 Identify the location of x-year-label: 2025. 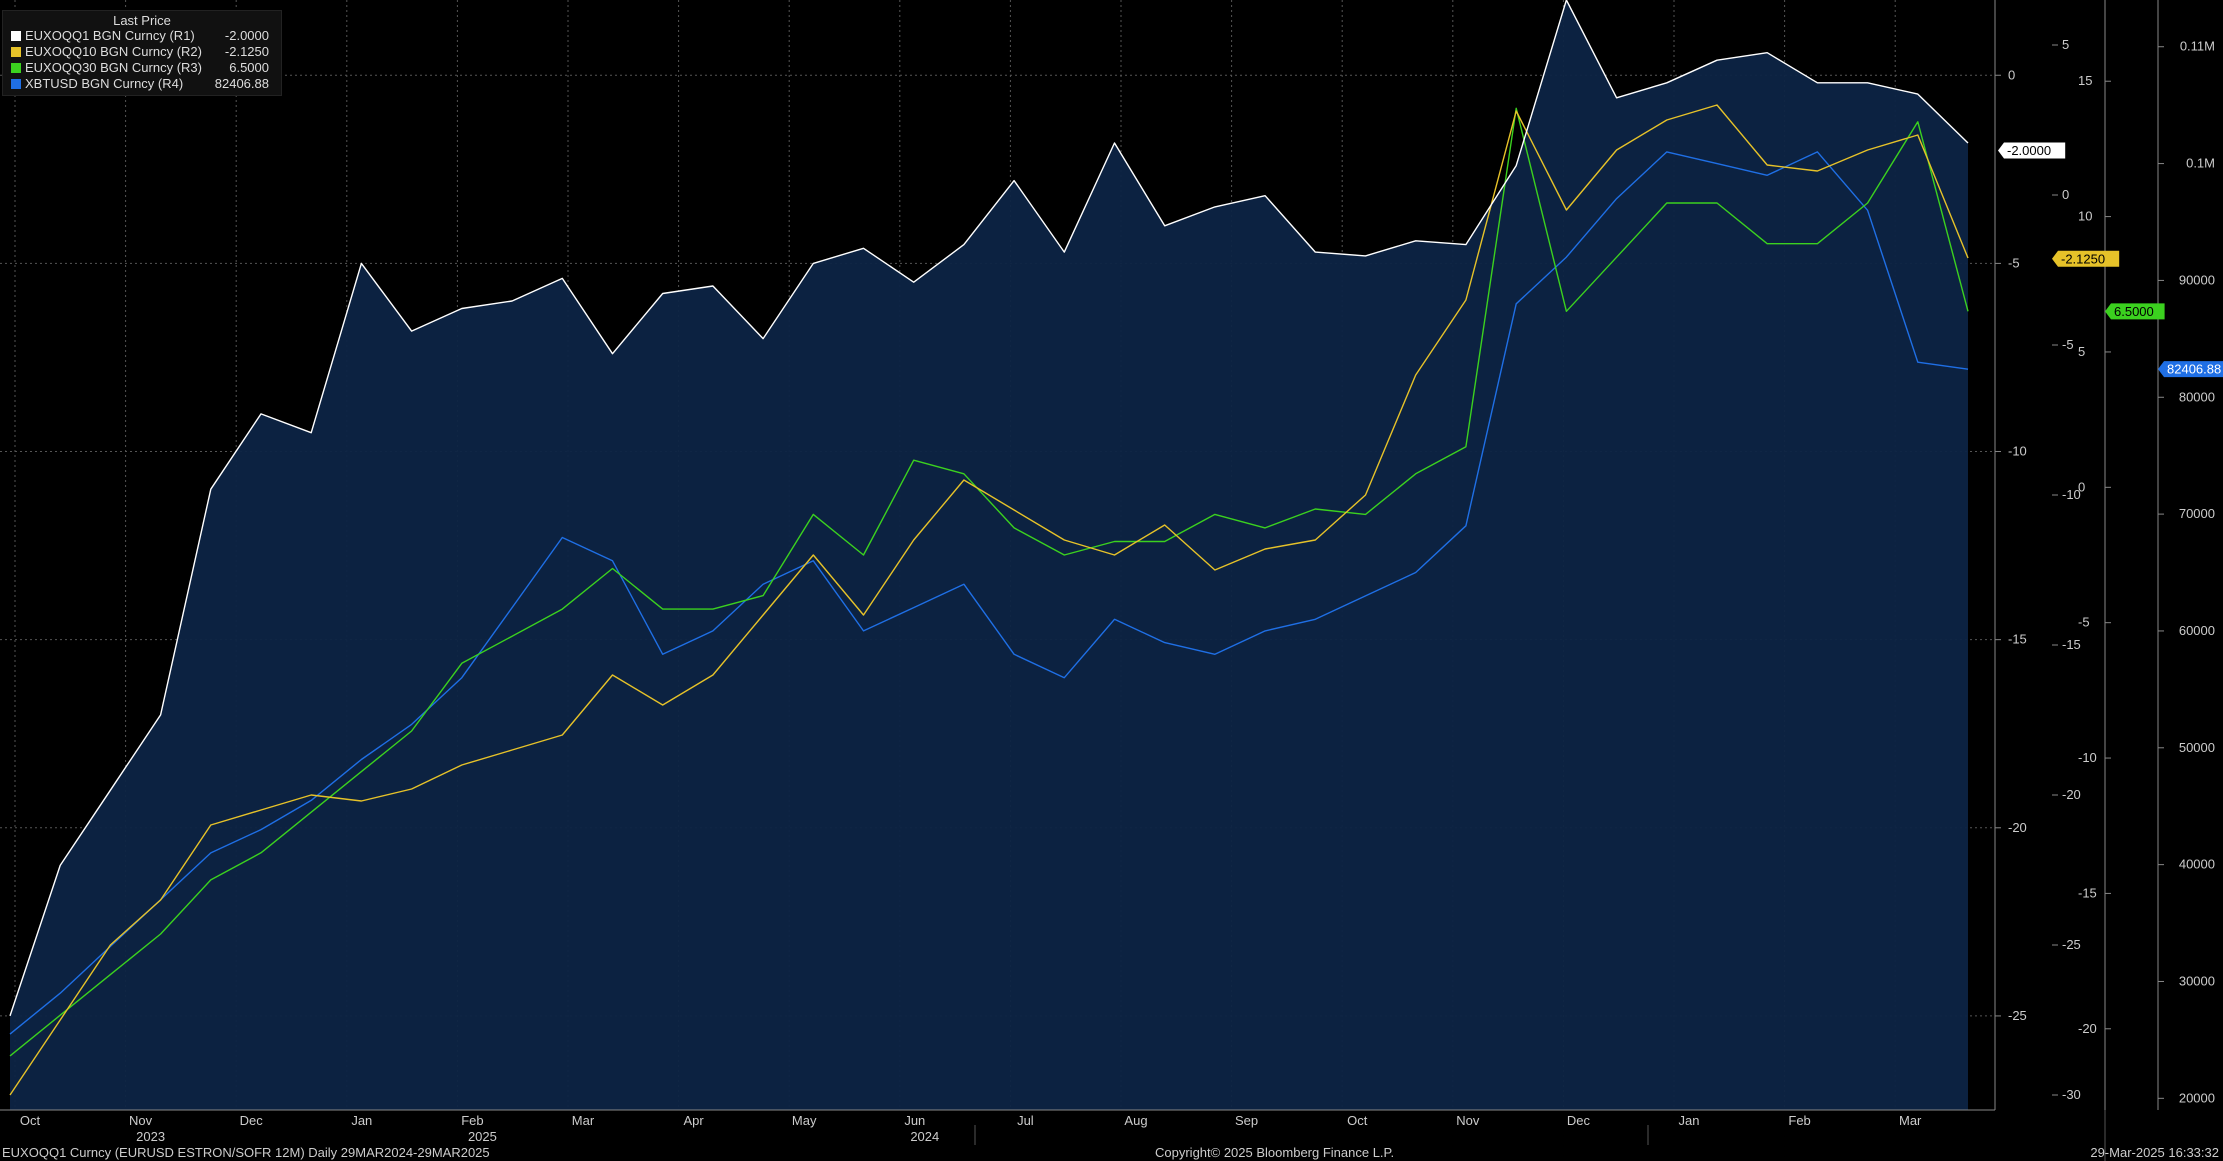
(482, 1136).